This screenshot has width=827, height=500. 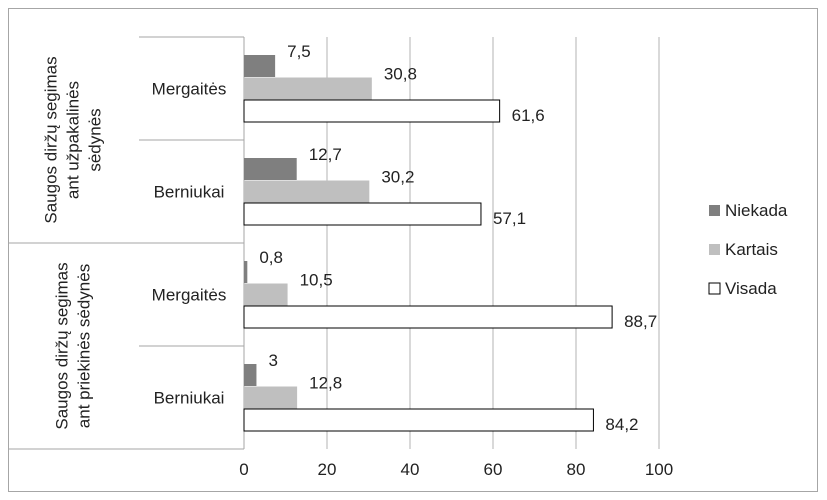 I want to click on legend-swatch-kartais, so click(x=714, y=249).